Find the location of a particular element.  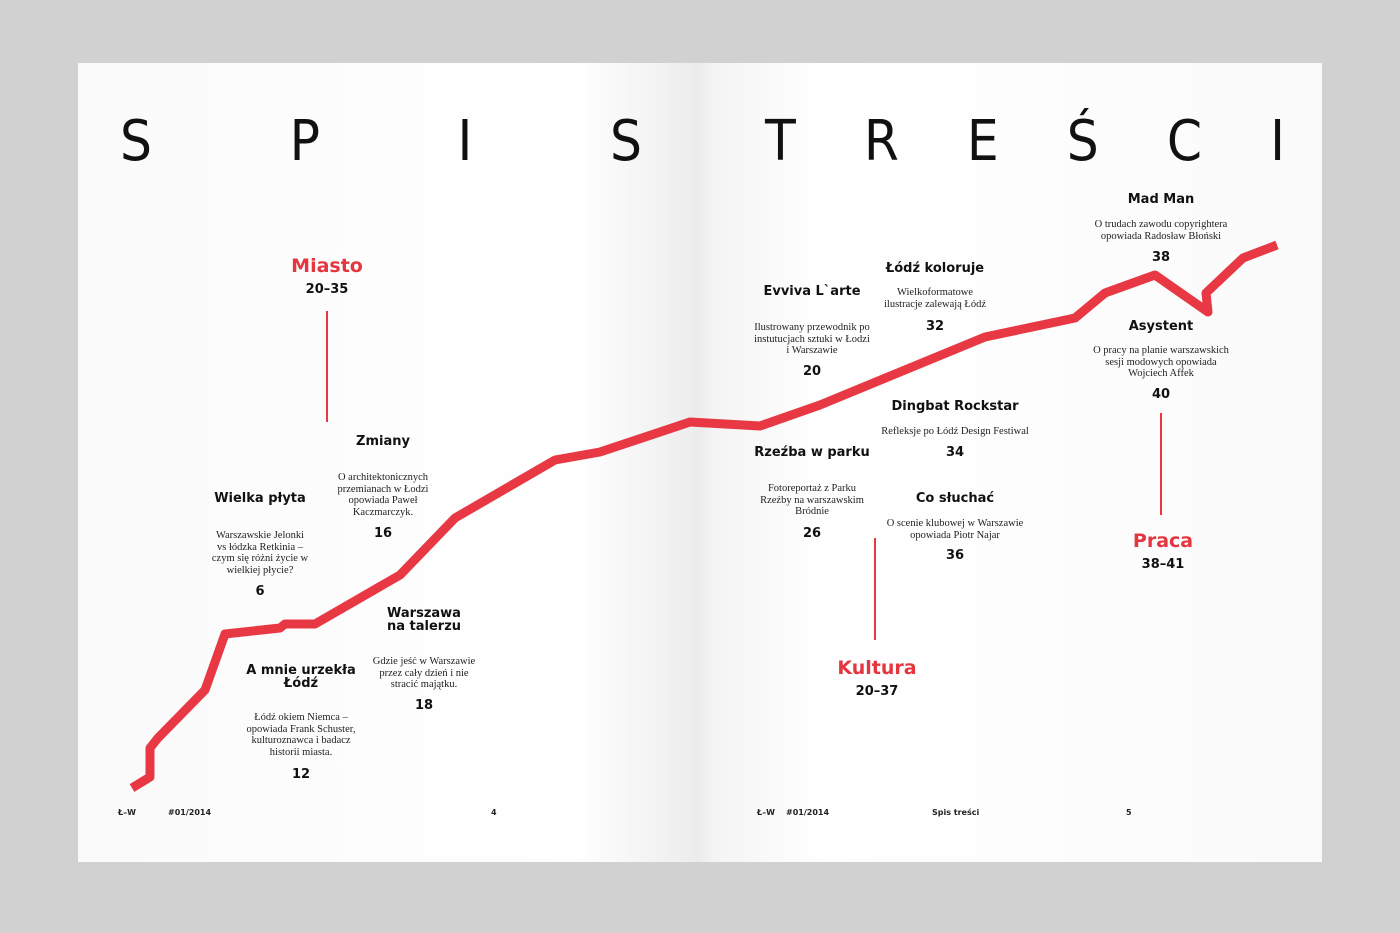

article-title: Mad Man is located at coordinates (1161, 199).